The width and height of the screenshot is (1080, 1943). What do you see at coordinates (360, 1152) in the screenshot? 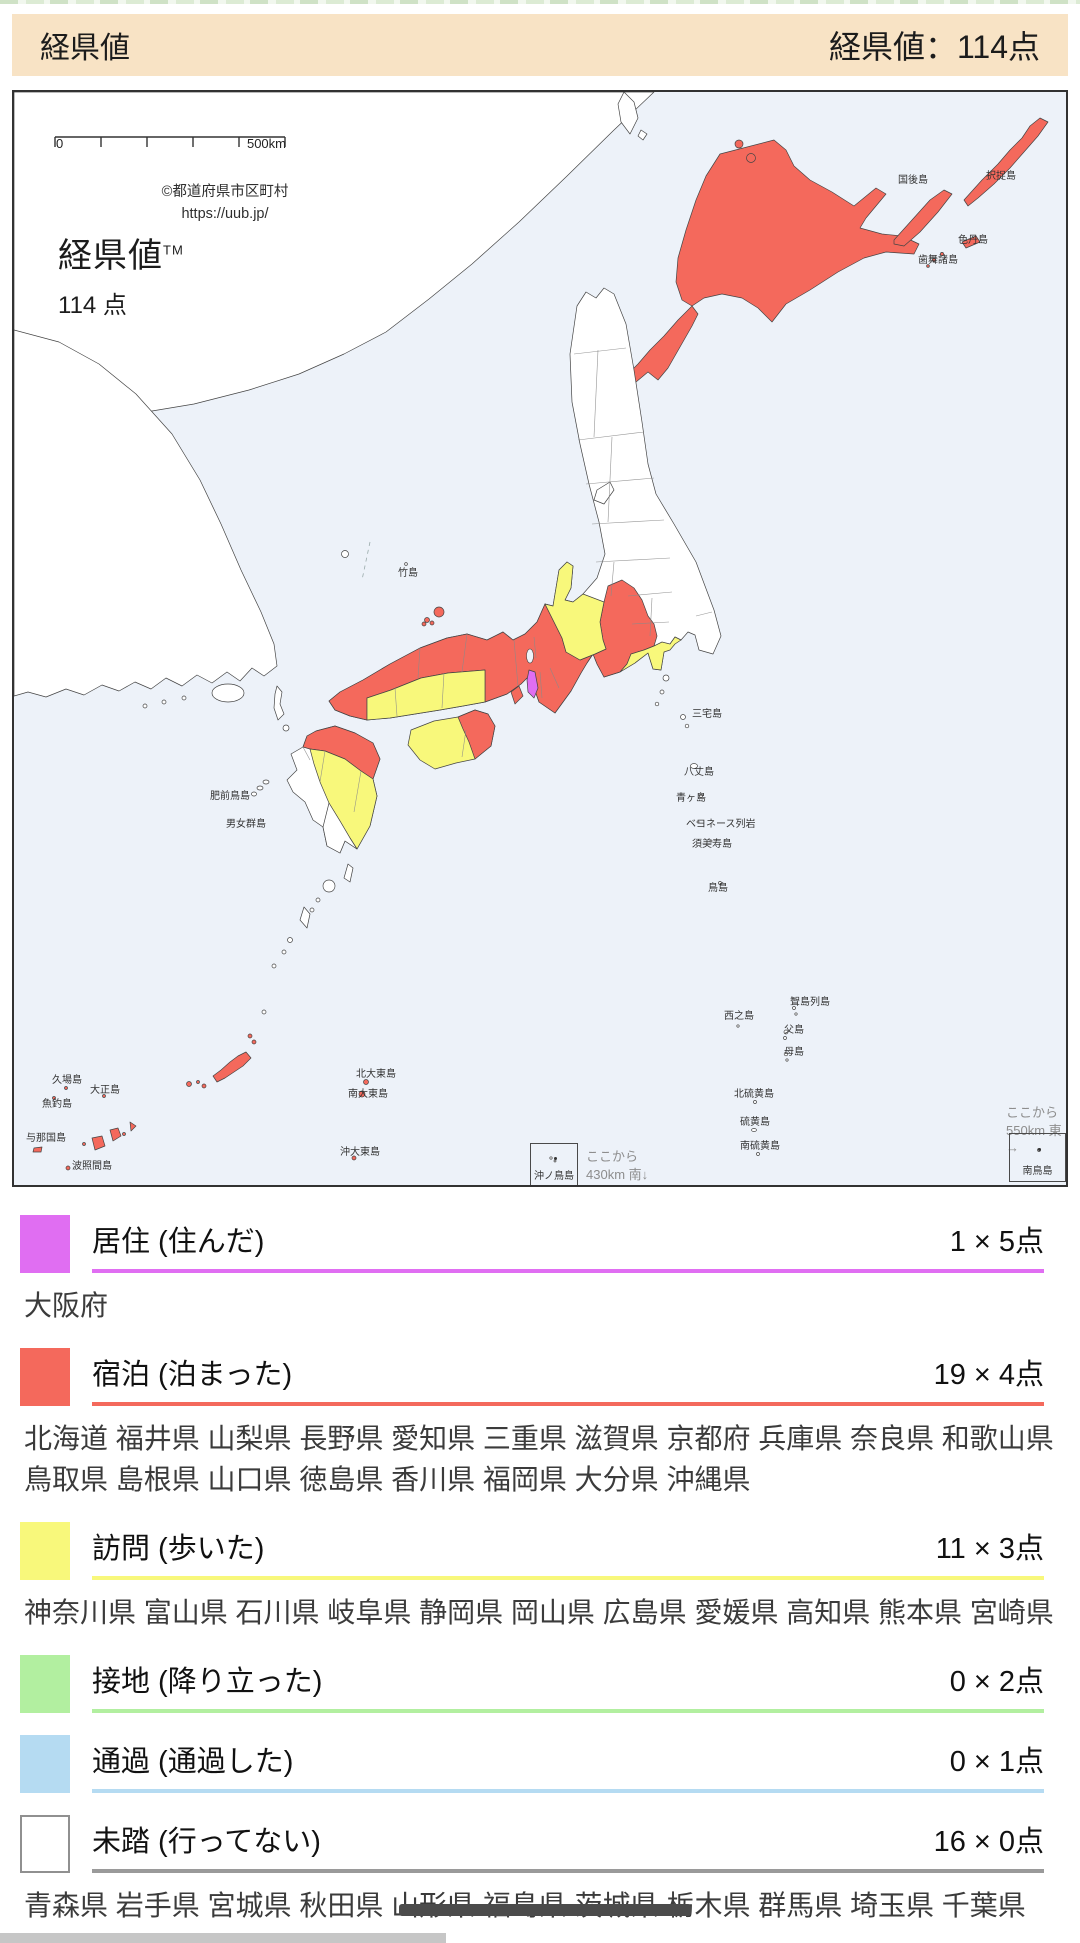
I see `island-label: 沖大東島` at bounding box center [360, 1152].